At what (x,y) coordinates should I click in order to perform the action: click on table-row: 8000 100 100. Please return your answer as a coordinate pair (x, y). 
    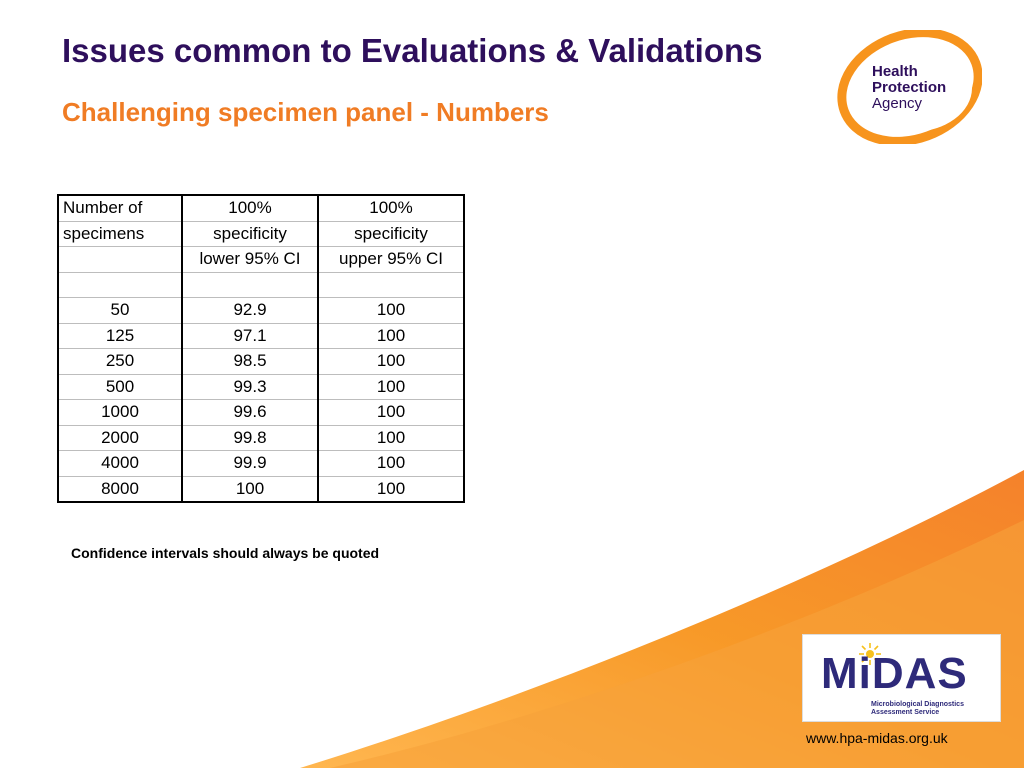
    Looking at the image, I should click on (261, 489).